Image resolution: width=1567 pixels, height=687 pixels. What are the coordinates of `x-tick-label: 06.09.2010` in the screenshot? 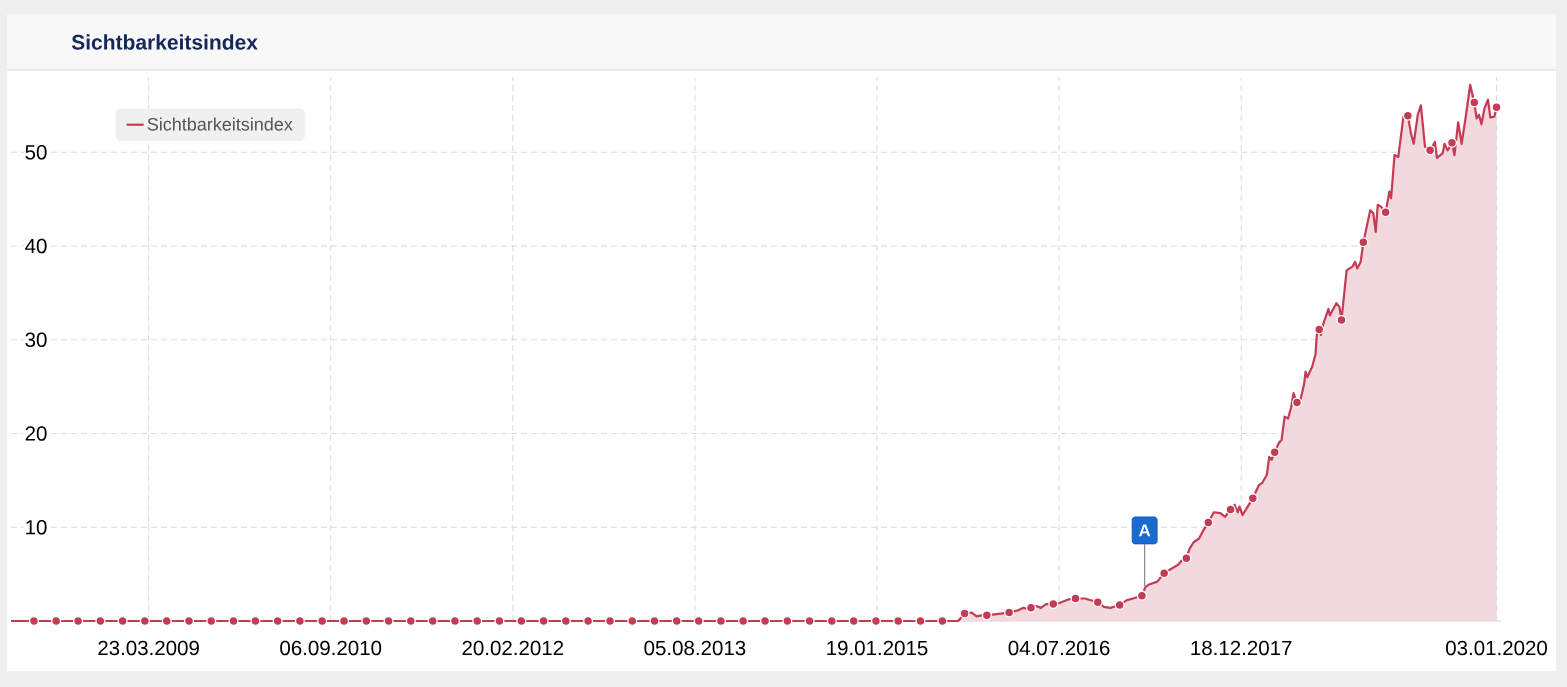 It's located at (331, 648).